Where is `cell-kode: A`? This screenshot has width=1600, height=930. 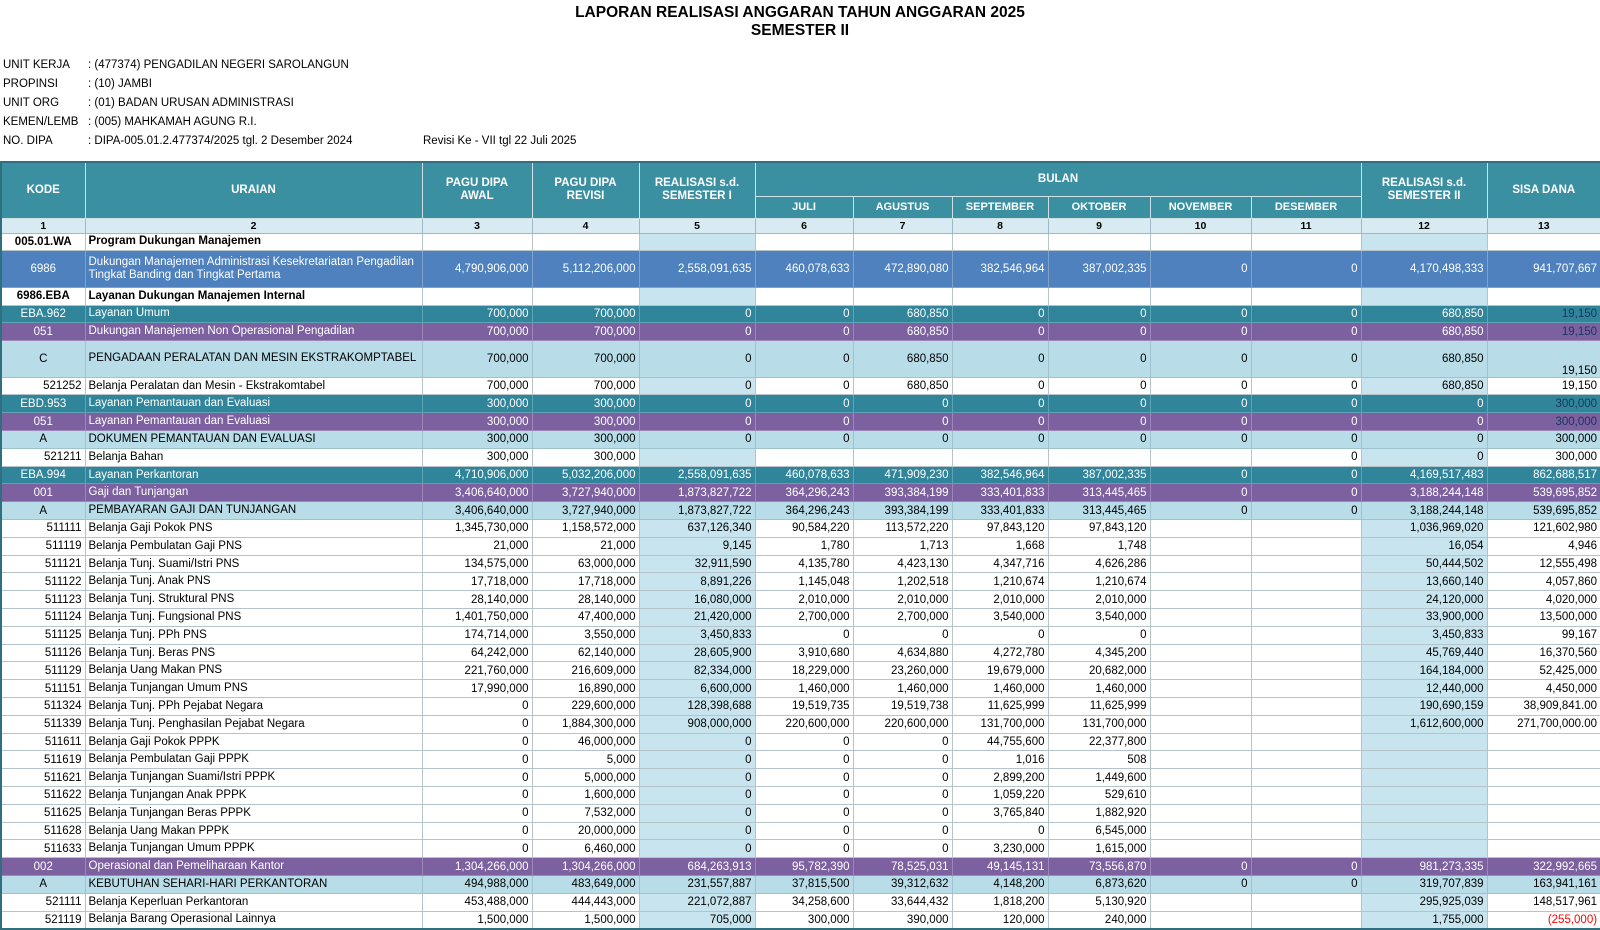
cell-kode: A is located at coordinates (43, 884).